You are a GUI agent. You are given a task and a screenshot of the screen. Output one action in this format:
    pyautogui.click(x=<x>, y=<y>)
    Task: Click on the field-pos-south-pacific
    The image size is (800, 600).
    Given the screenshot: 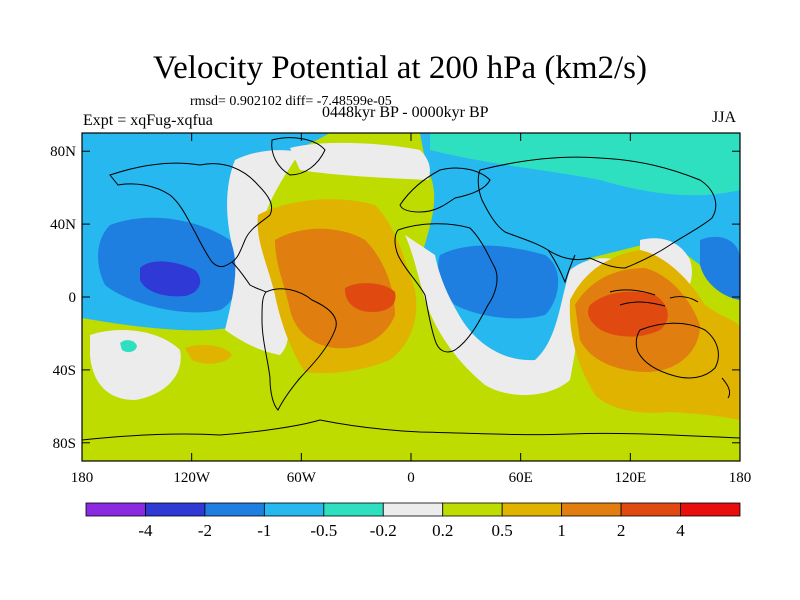 What is the action you would take?
    pyautogui.click(x=208, y=354)
    